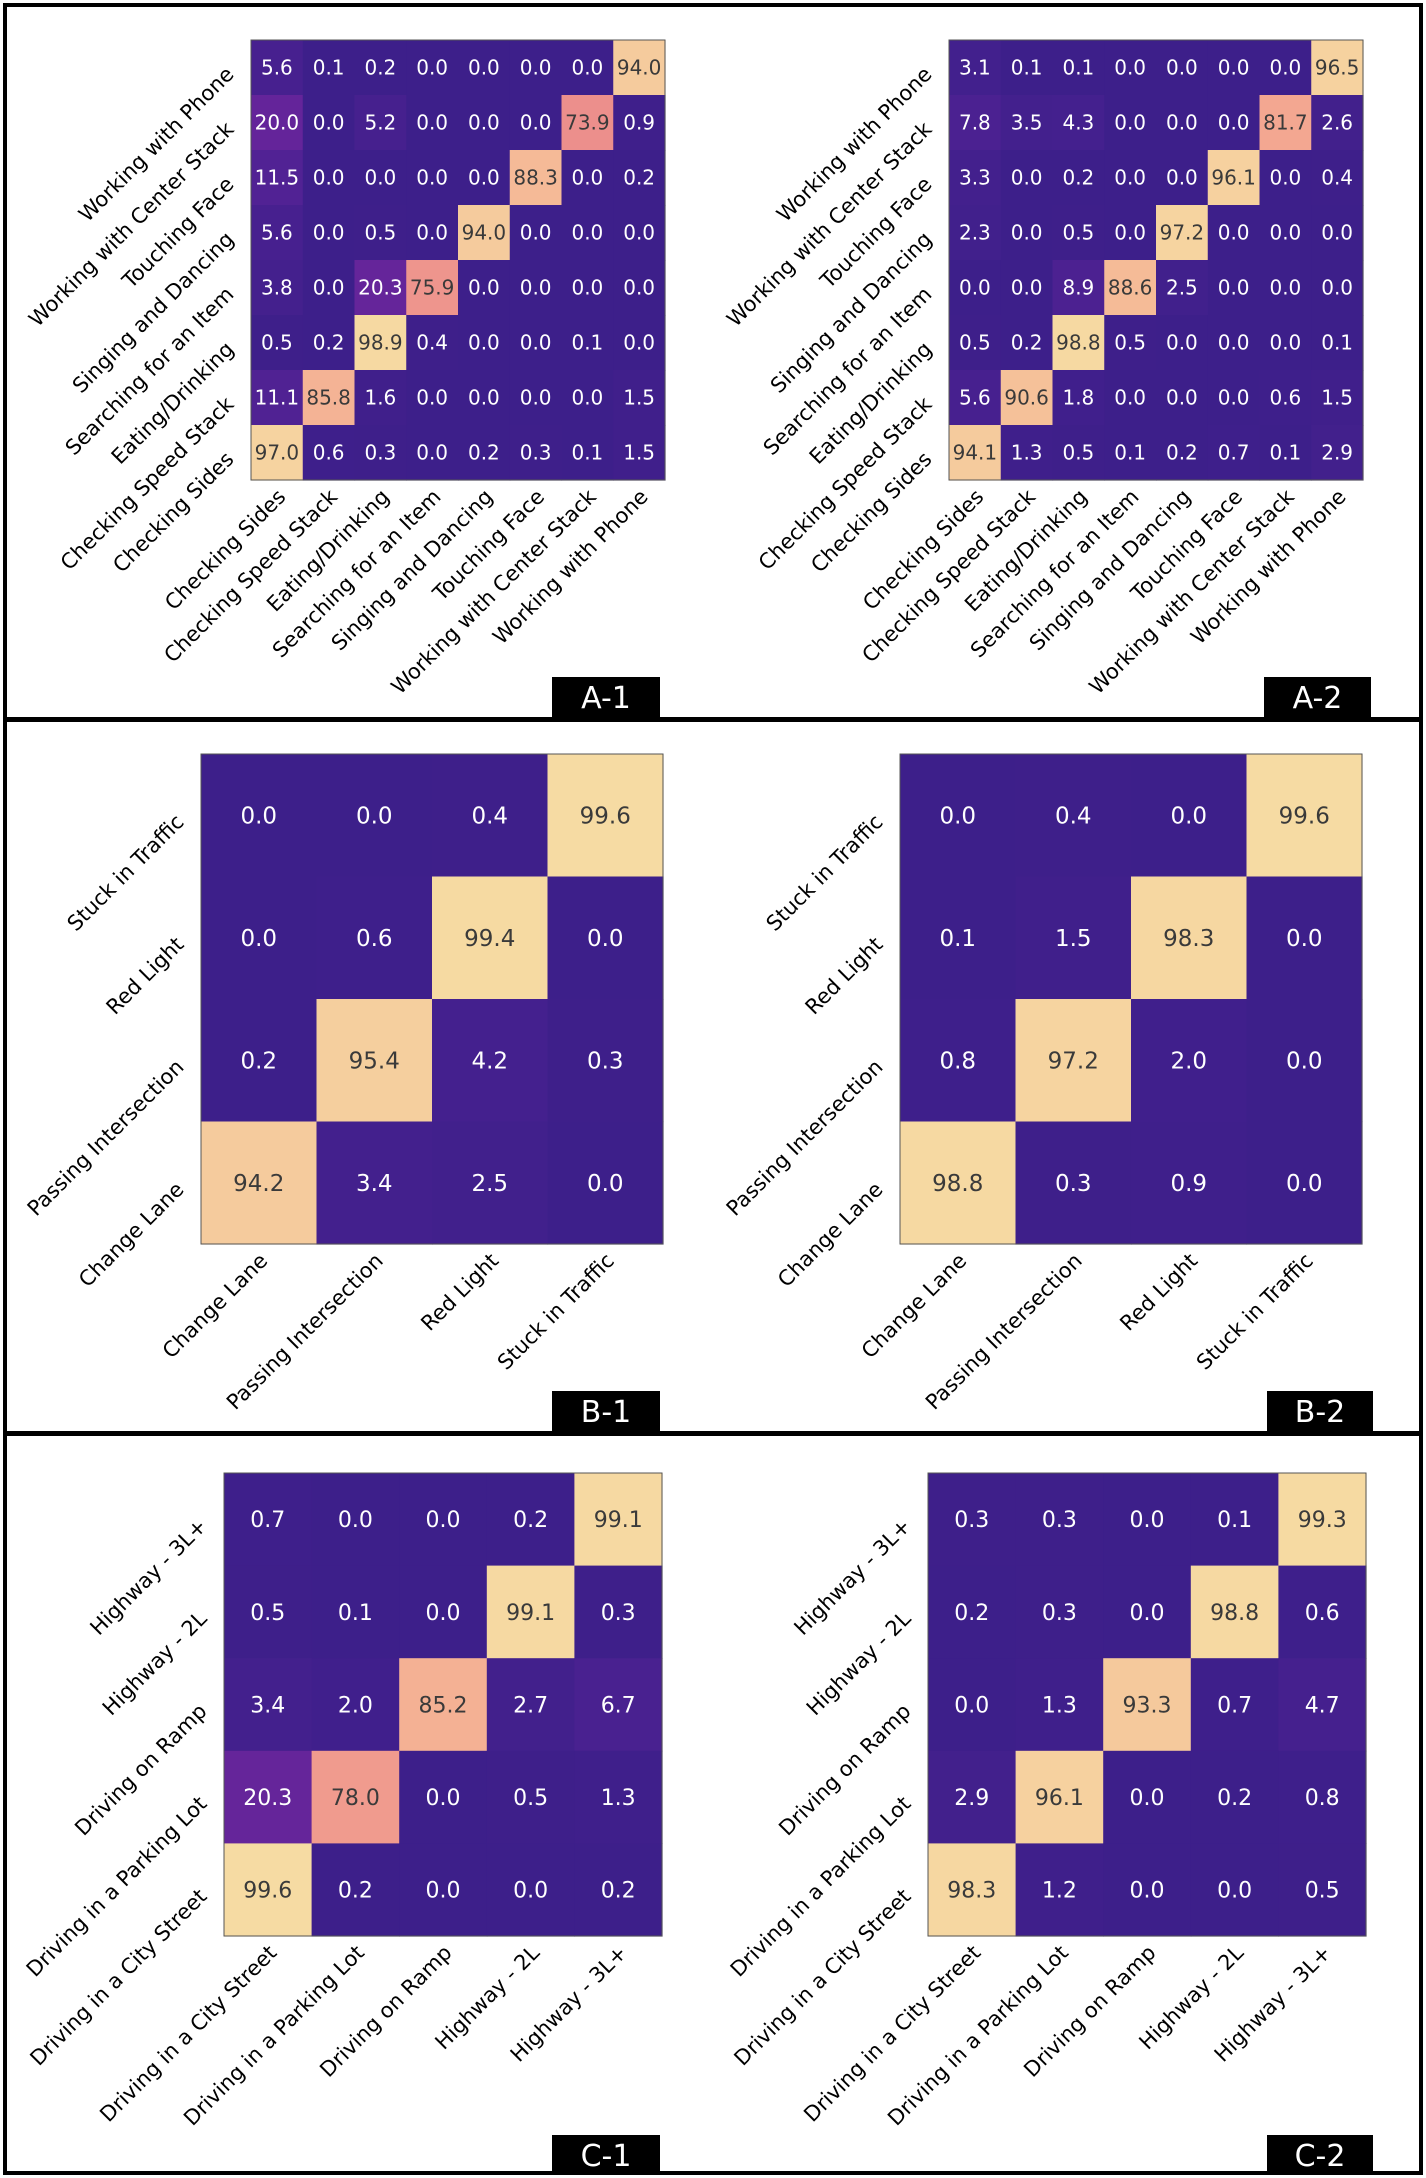 The width and height of the screenshot is (1426, 2178). I want to click on heatmap-cell-a-1-r0-c0, so click(277, 68).